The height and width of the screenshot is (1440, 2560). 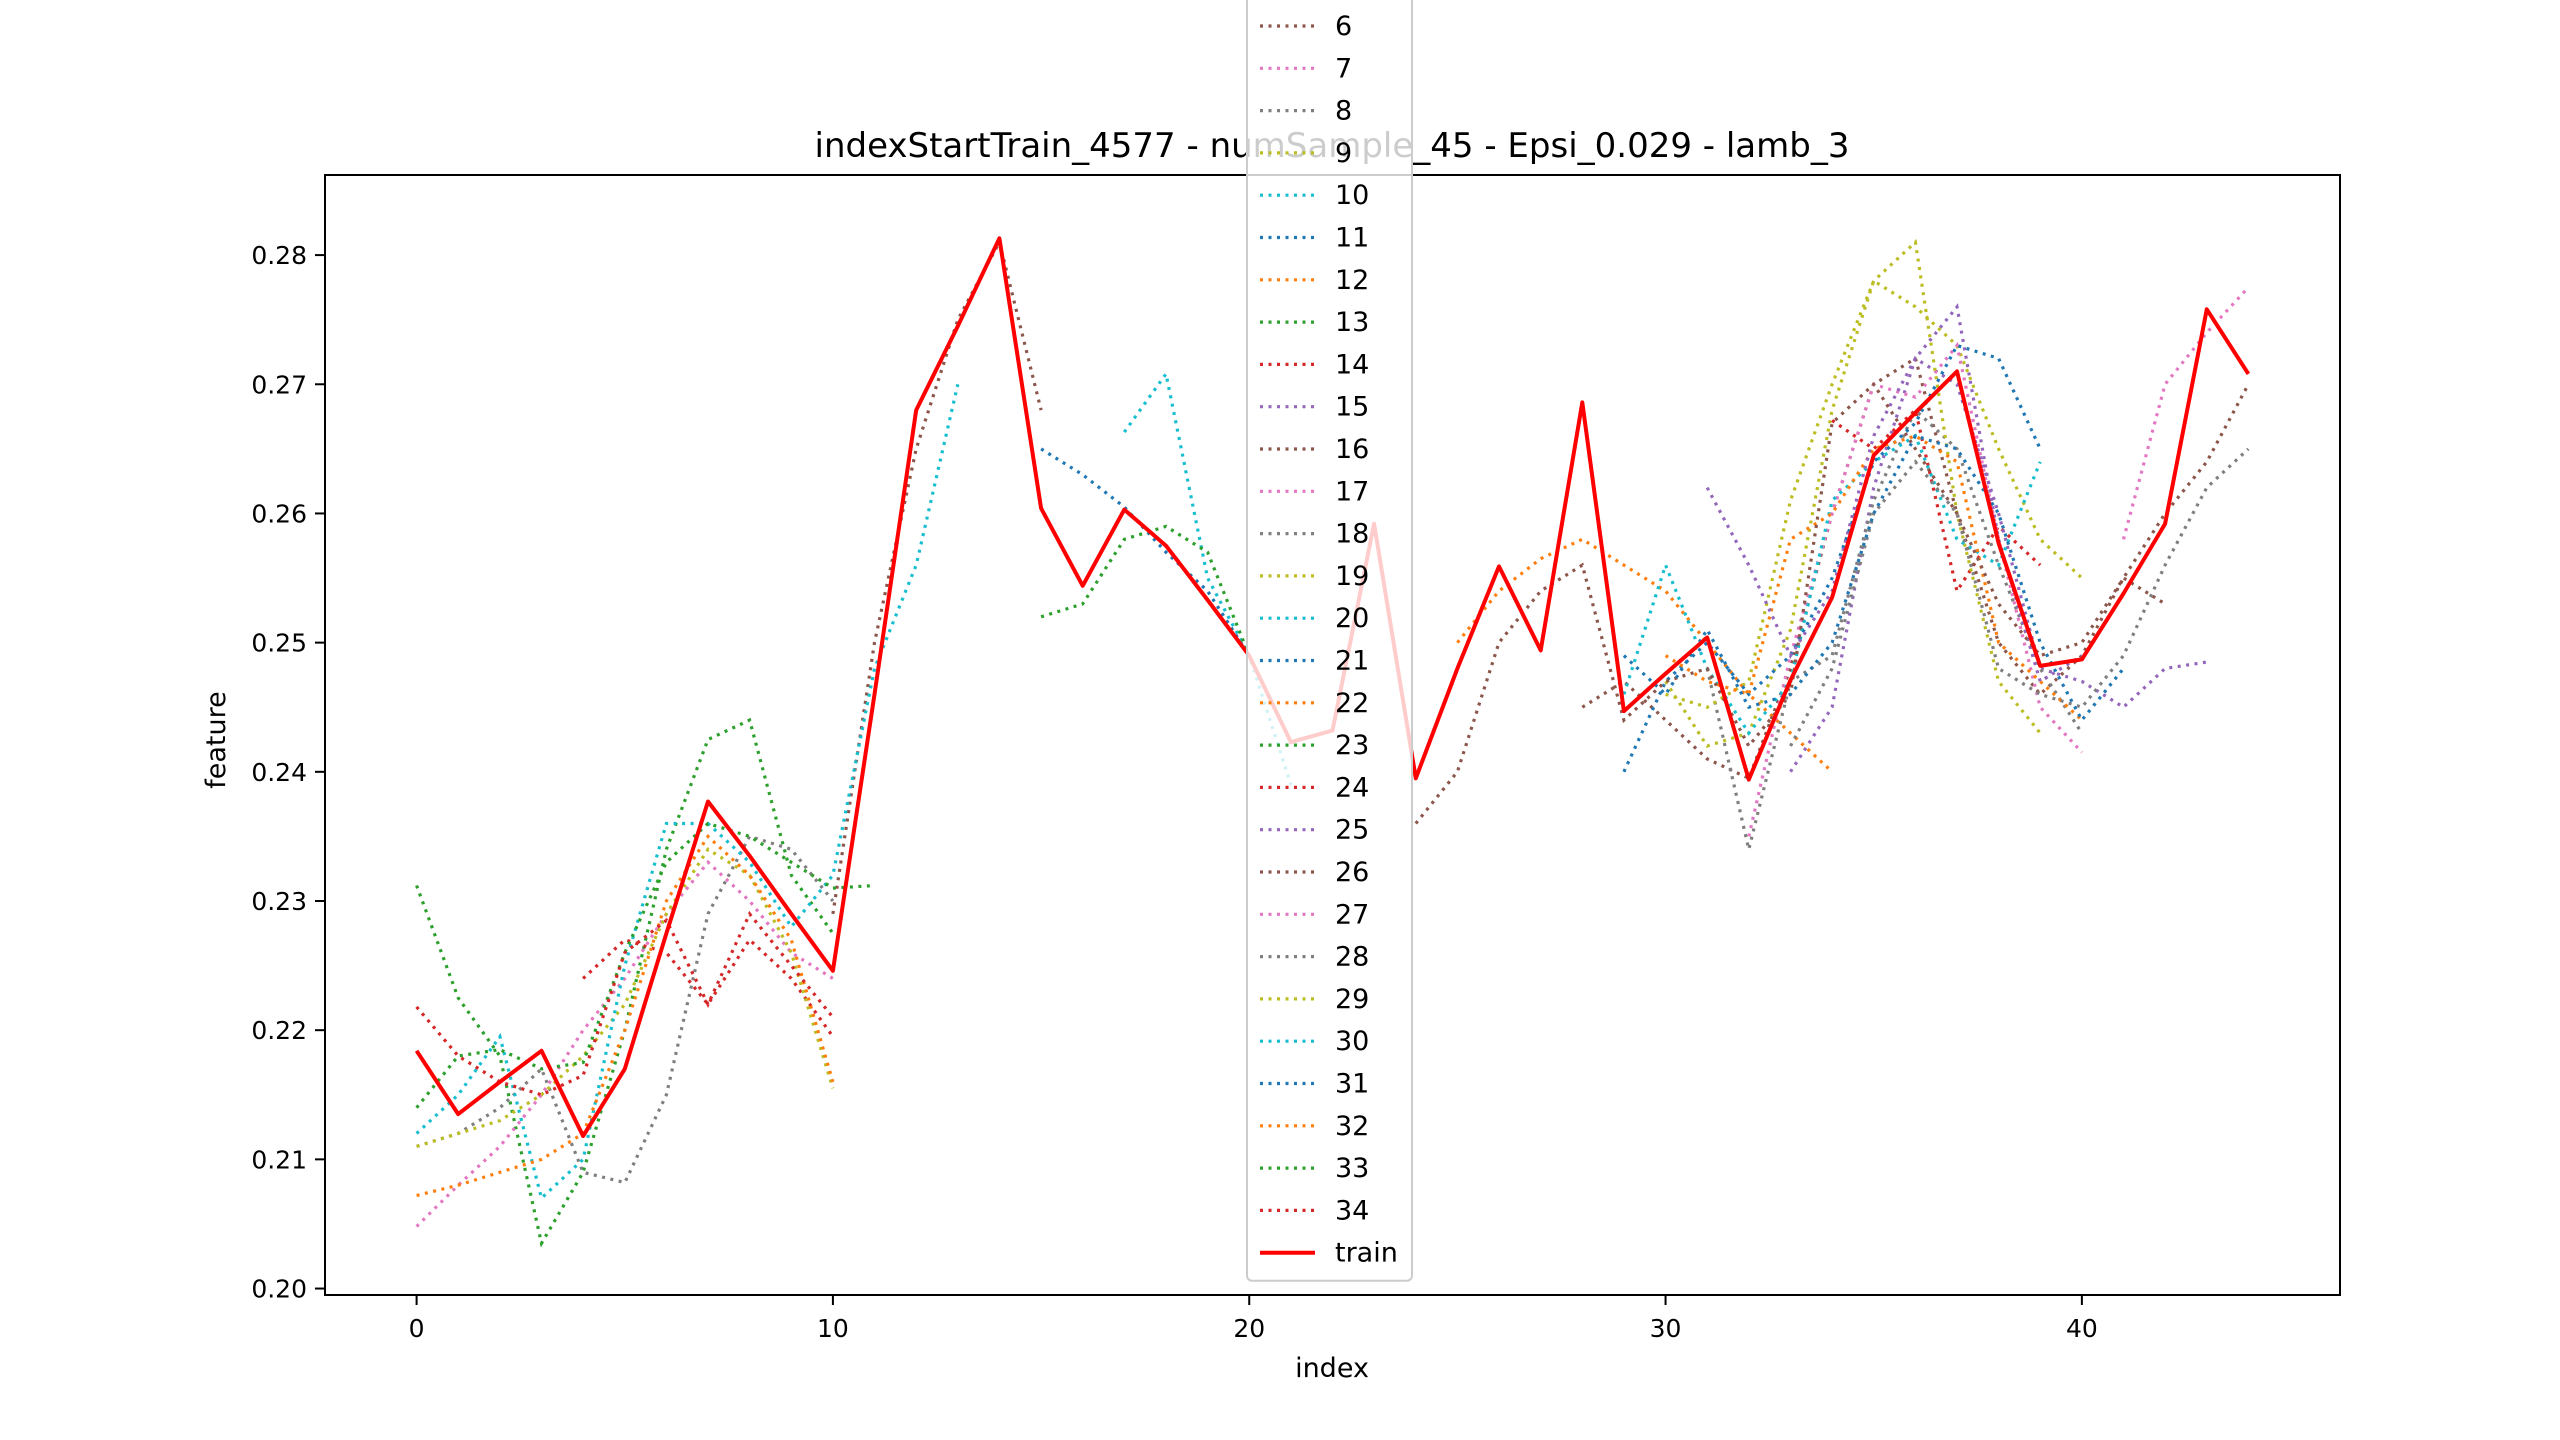 I want to click on legend-label: 26, so click(x=1352, y=872).